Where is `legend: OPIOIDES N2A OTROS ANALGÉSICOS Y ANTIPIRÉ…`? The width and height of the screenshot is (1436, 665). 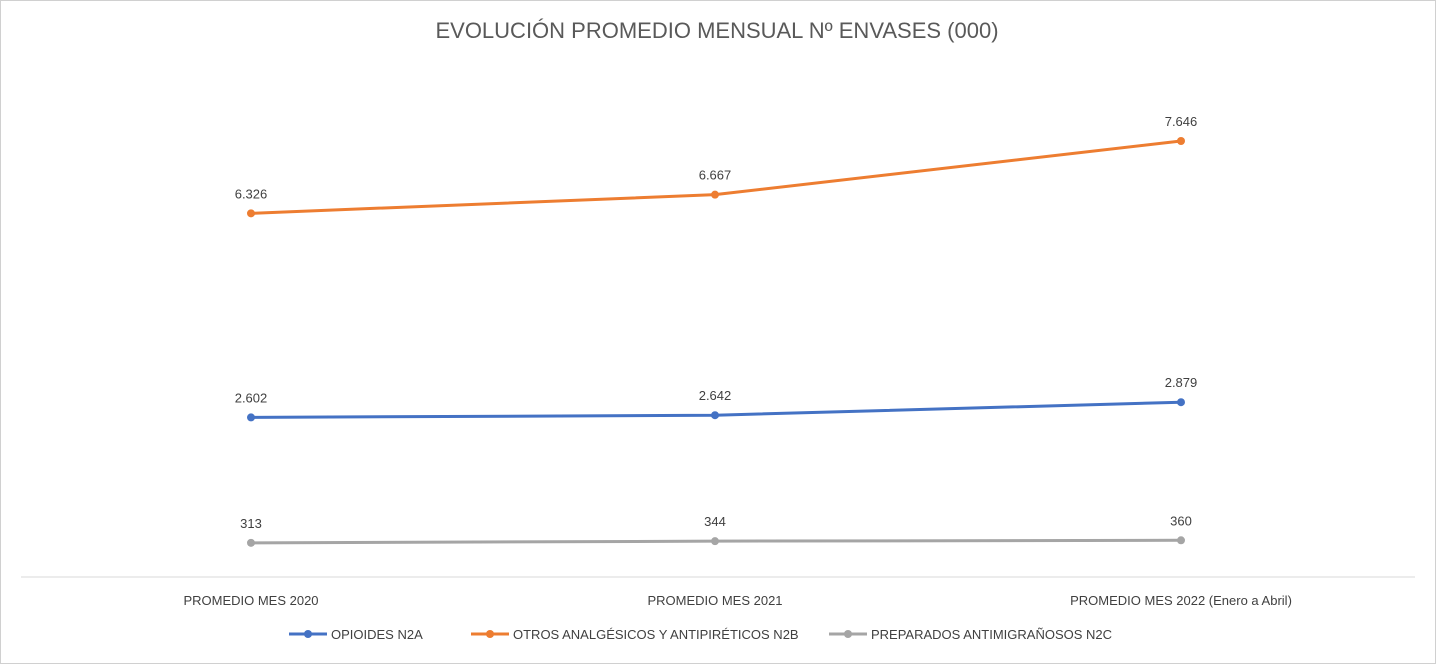 legend: OPIOIDES N2A OTROS ANALGÉSICOS Y ANTIPIRÉ… is located at coordinates (700, 634).